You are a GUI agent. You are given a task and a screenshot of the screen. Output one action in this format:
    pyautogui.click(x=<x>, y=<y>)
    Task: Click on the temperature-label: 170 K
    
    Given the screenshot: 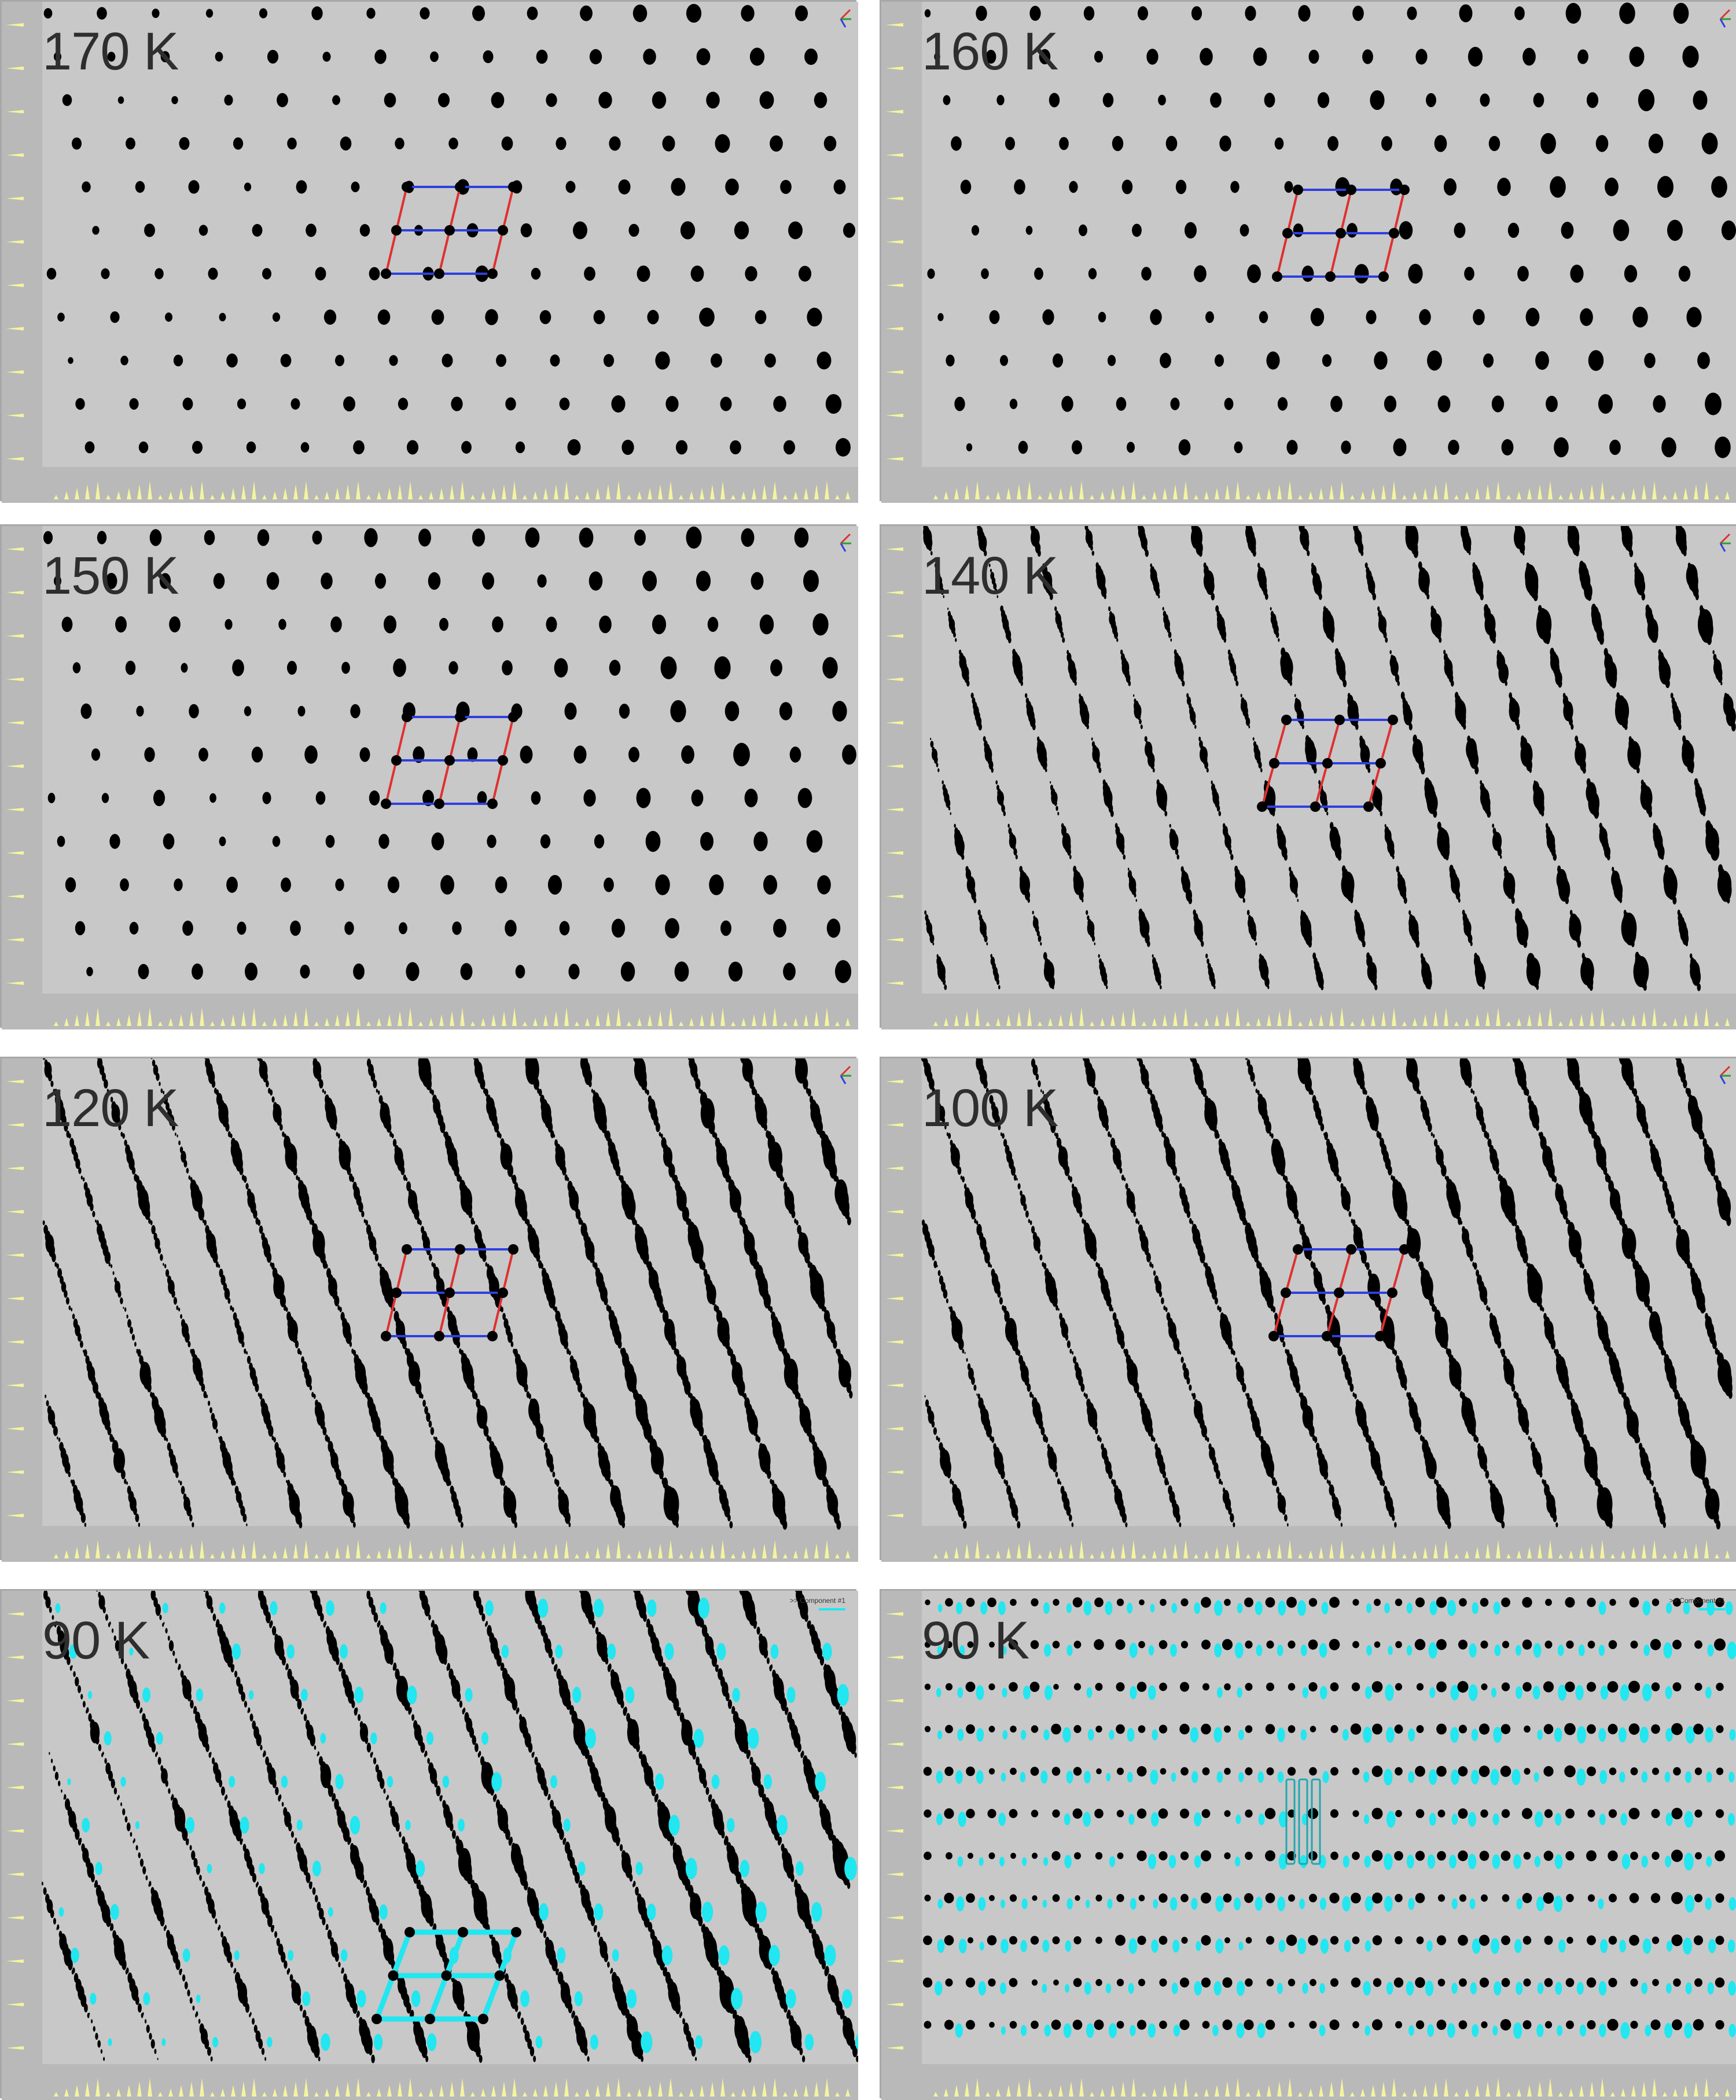 What is the action you would take?
    pyautogui.click(x=110, y=51)
    